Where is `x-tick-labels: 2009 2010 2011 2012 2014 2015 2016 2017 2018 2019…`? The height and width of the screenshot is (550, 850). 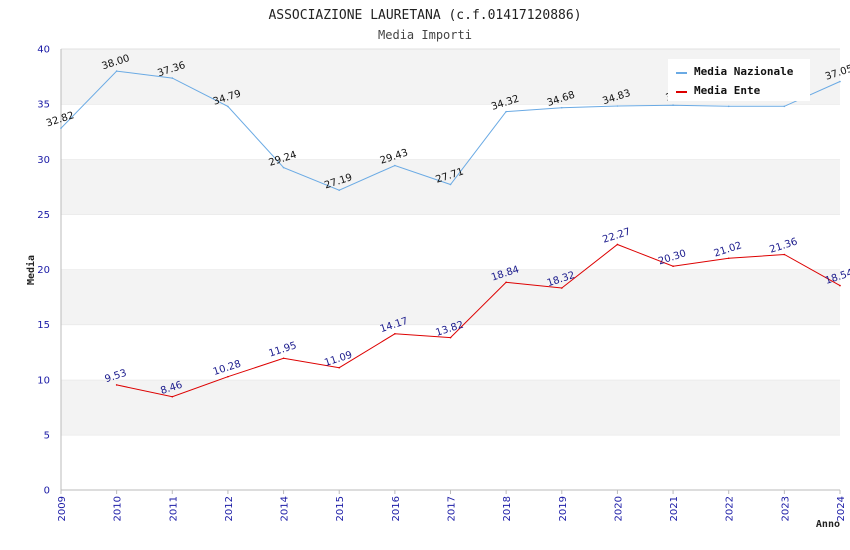
x-tick-labels: 2009 2010 2011 2012 2014 2015 2016 2017 2018 2019… is located at coordinates (452, 505).